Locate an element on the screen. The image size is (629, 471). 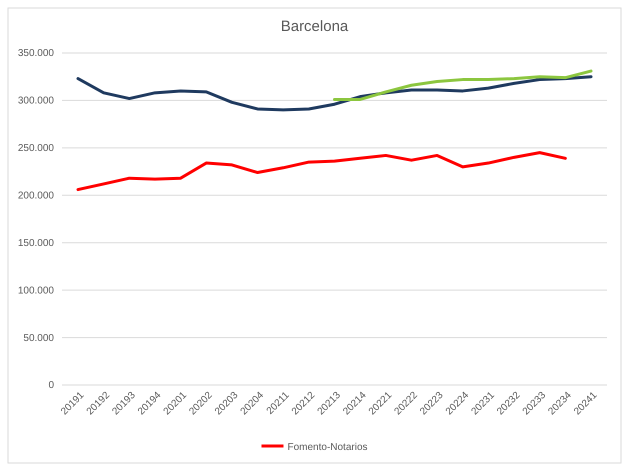
y-tick-label: 250.000 is located at coordinates (36, 148).